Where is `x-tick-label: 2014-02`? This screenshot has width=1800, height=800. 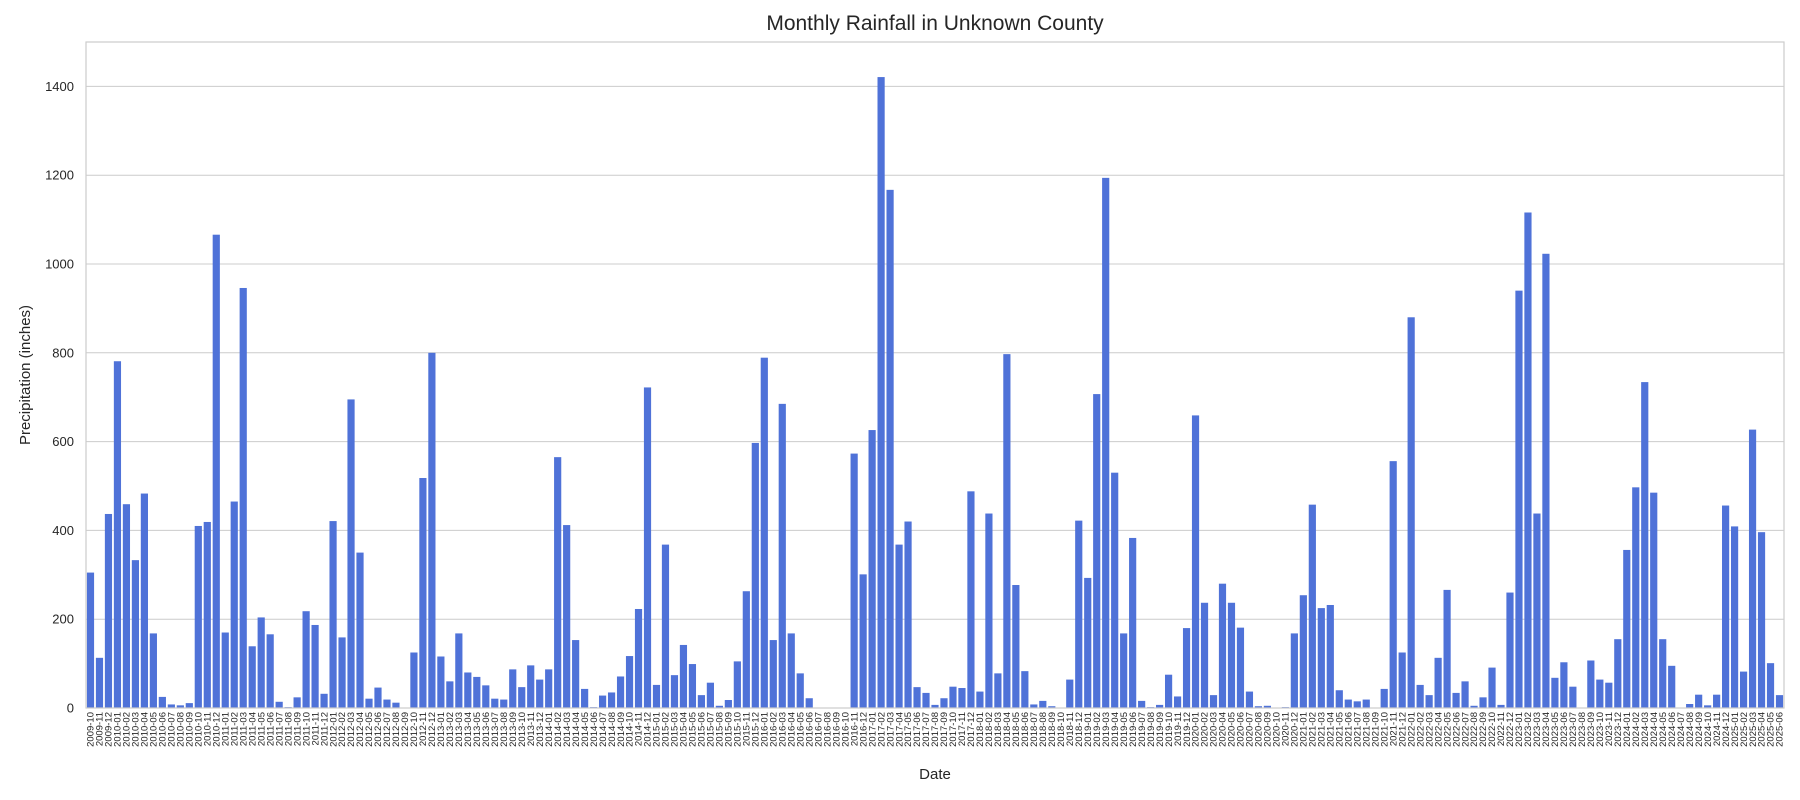
x-tick-label: 2014-02 is located at coordinates (558, 729).